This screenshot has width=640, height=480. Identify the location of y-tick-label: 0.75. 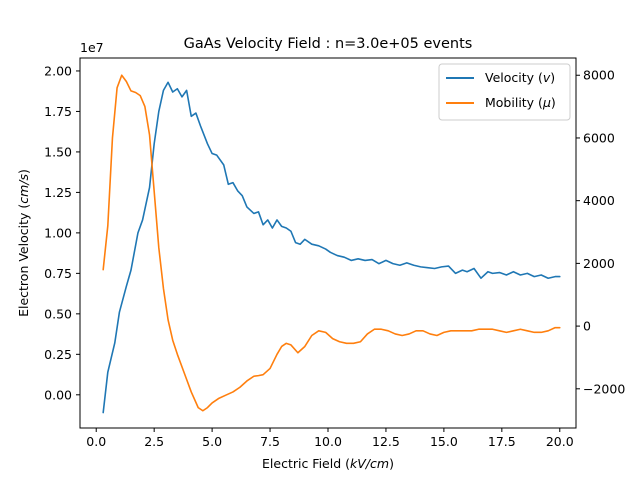
(58, 273).